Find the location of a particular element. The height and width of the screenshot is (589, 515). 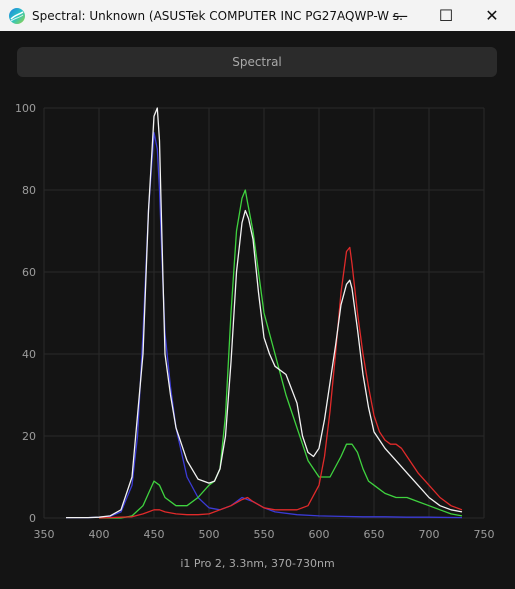

close-button: ✕ is located at coordinates (492, 15).